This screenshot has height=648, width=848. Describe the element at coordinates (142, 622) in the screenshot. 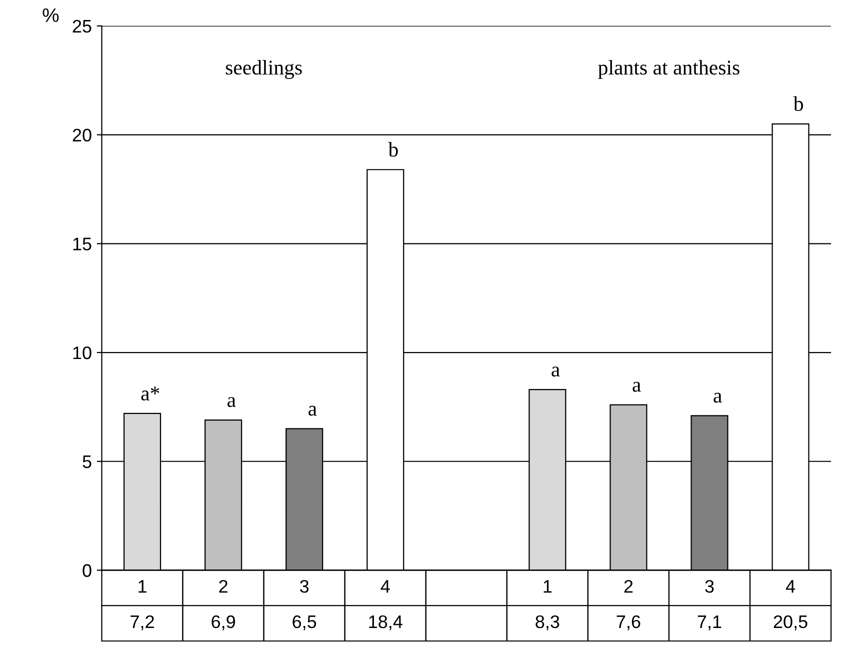

I see `data-label: 7,2` at that location.